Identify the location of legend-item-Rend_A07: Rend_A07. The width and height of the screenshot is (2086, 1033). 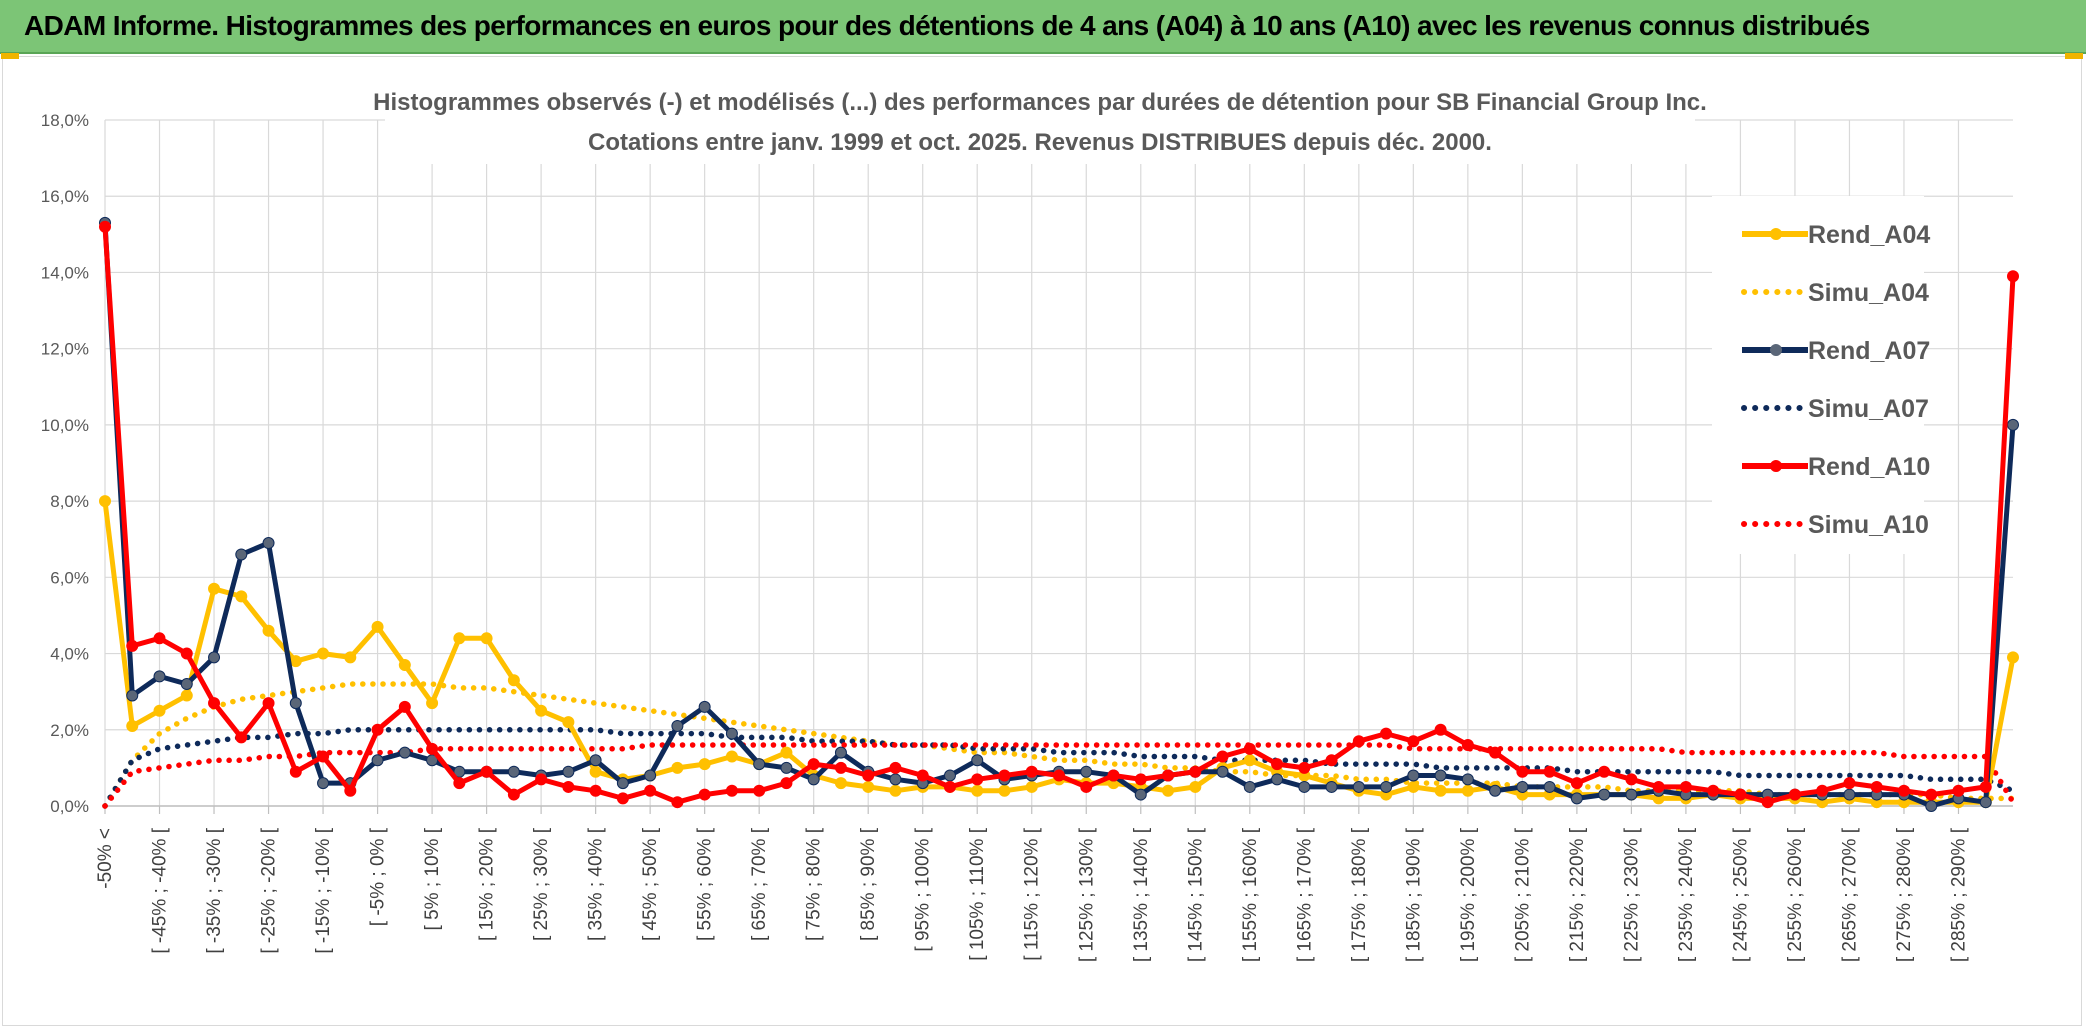
(1836, 351).